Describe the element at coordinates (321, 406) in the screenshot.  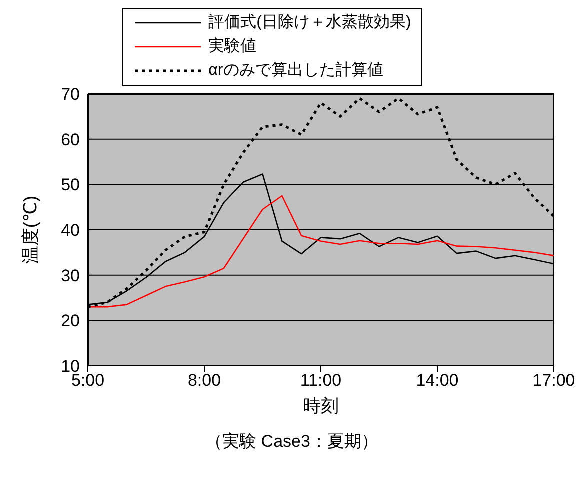
I see `x-axis-title: 時刻` at that location.